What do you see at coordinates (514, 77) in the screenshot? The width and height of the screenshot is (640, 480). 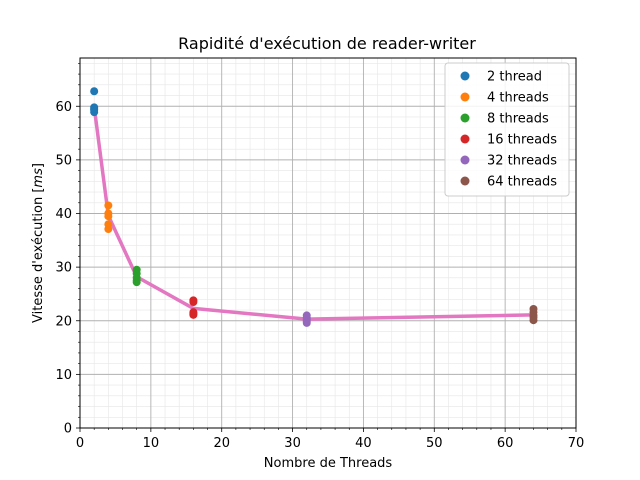 I see `legend-label: 2 thread` at bounding box center [514, 77].